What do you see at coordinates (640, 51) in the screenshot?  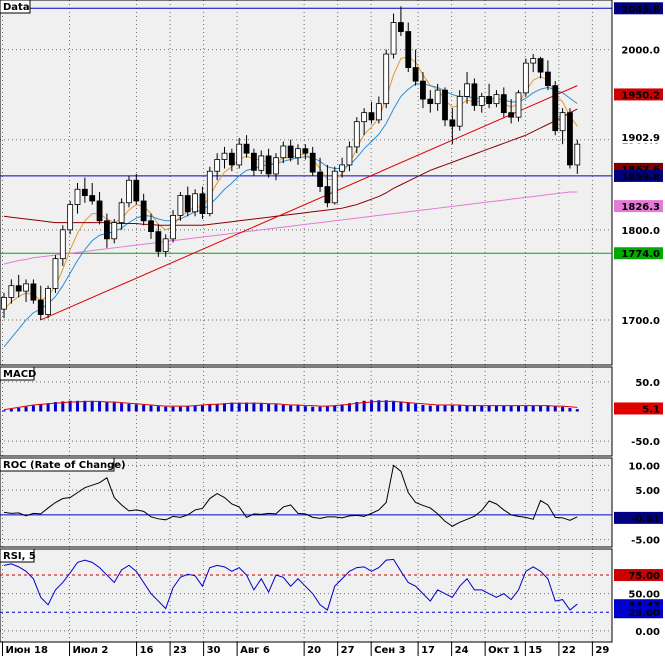 I see `y-tick-label: 2000.0` at bounding box center [640, 51].